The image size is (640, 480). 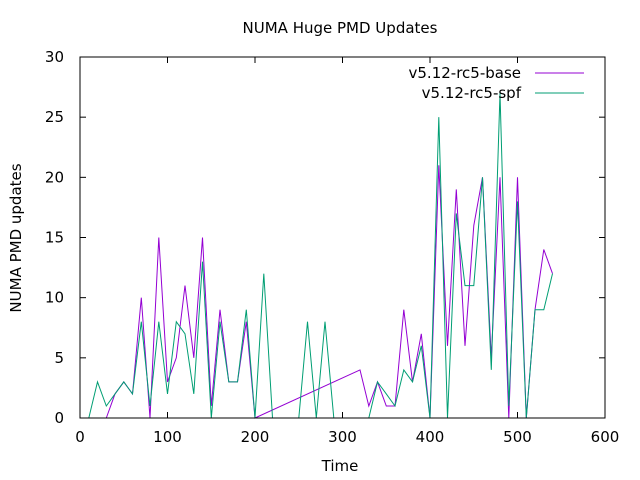 What do you see at coordinates (54, 57) in the screenshot?
I see `y-tick-label: 30` at bounding box center [54, 57].